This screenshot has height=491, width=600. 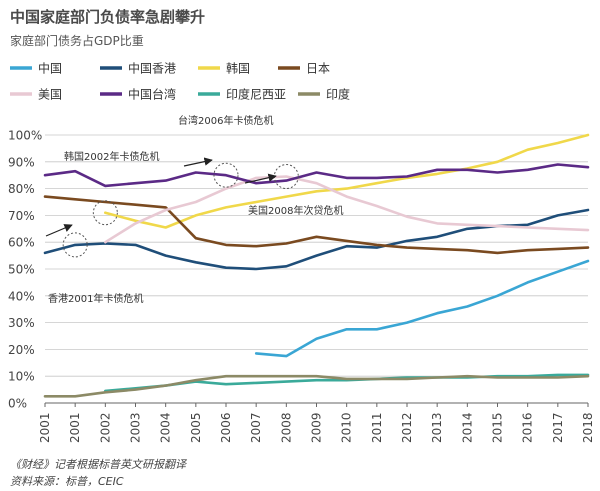 What do you see at coordinates (21, 216) in the screenshot?
I see `y-tick-label: 70%` at bounding box center [21, 216].